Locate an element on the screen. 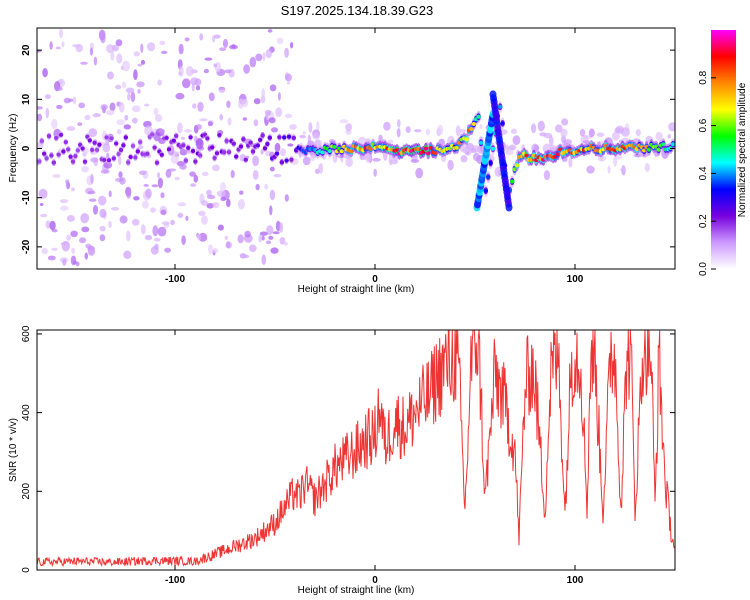 The image size is (750, 600). y-tick-label: 600 is located at coordinates (26, 333).